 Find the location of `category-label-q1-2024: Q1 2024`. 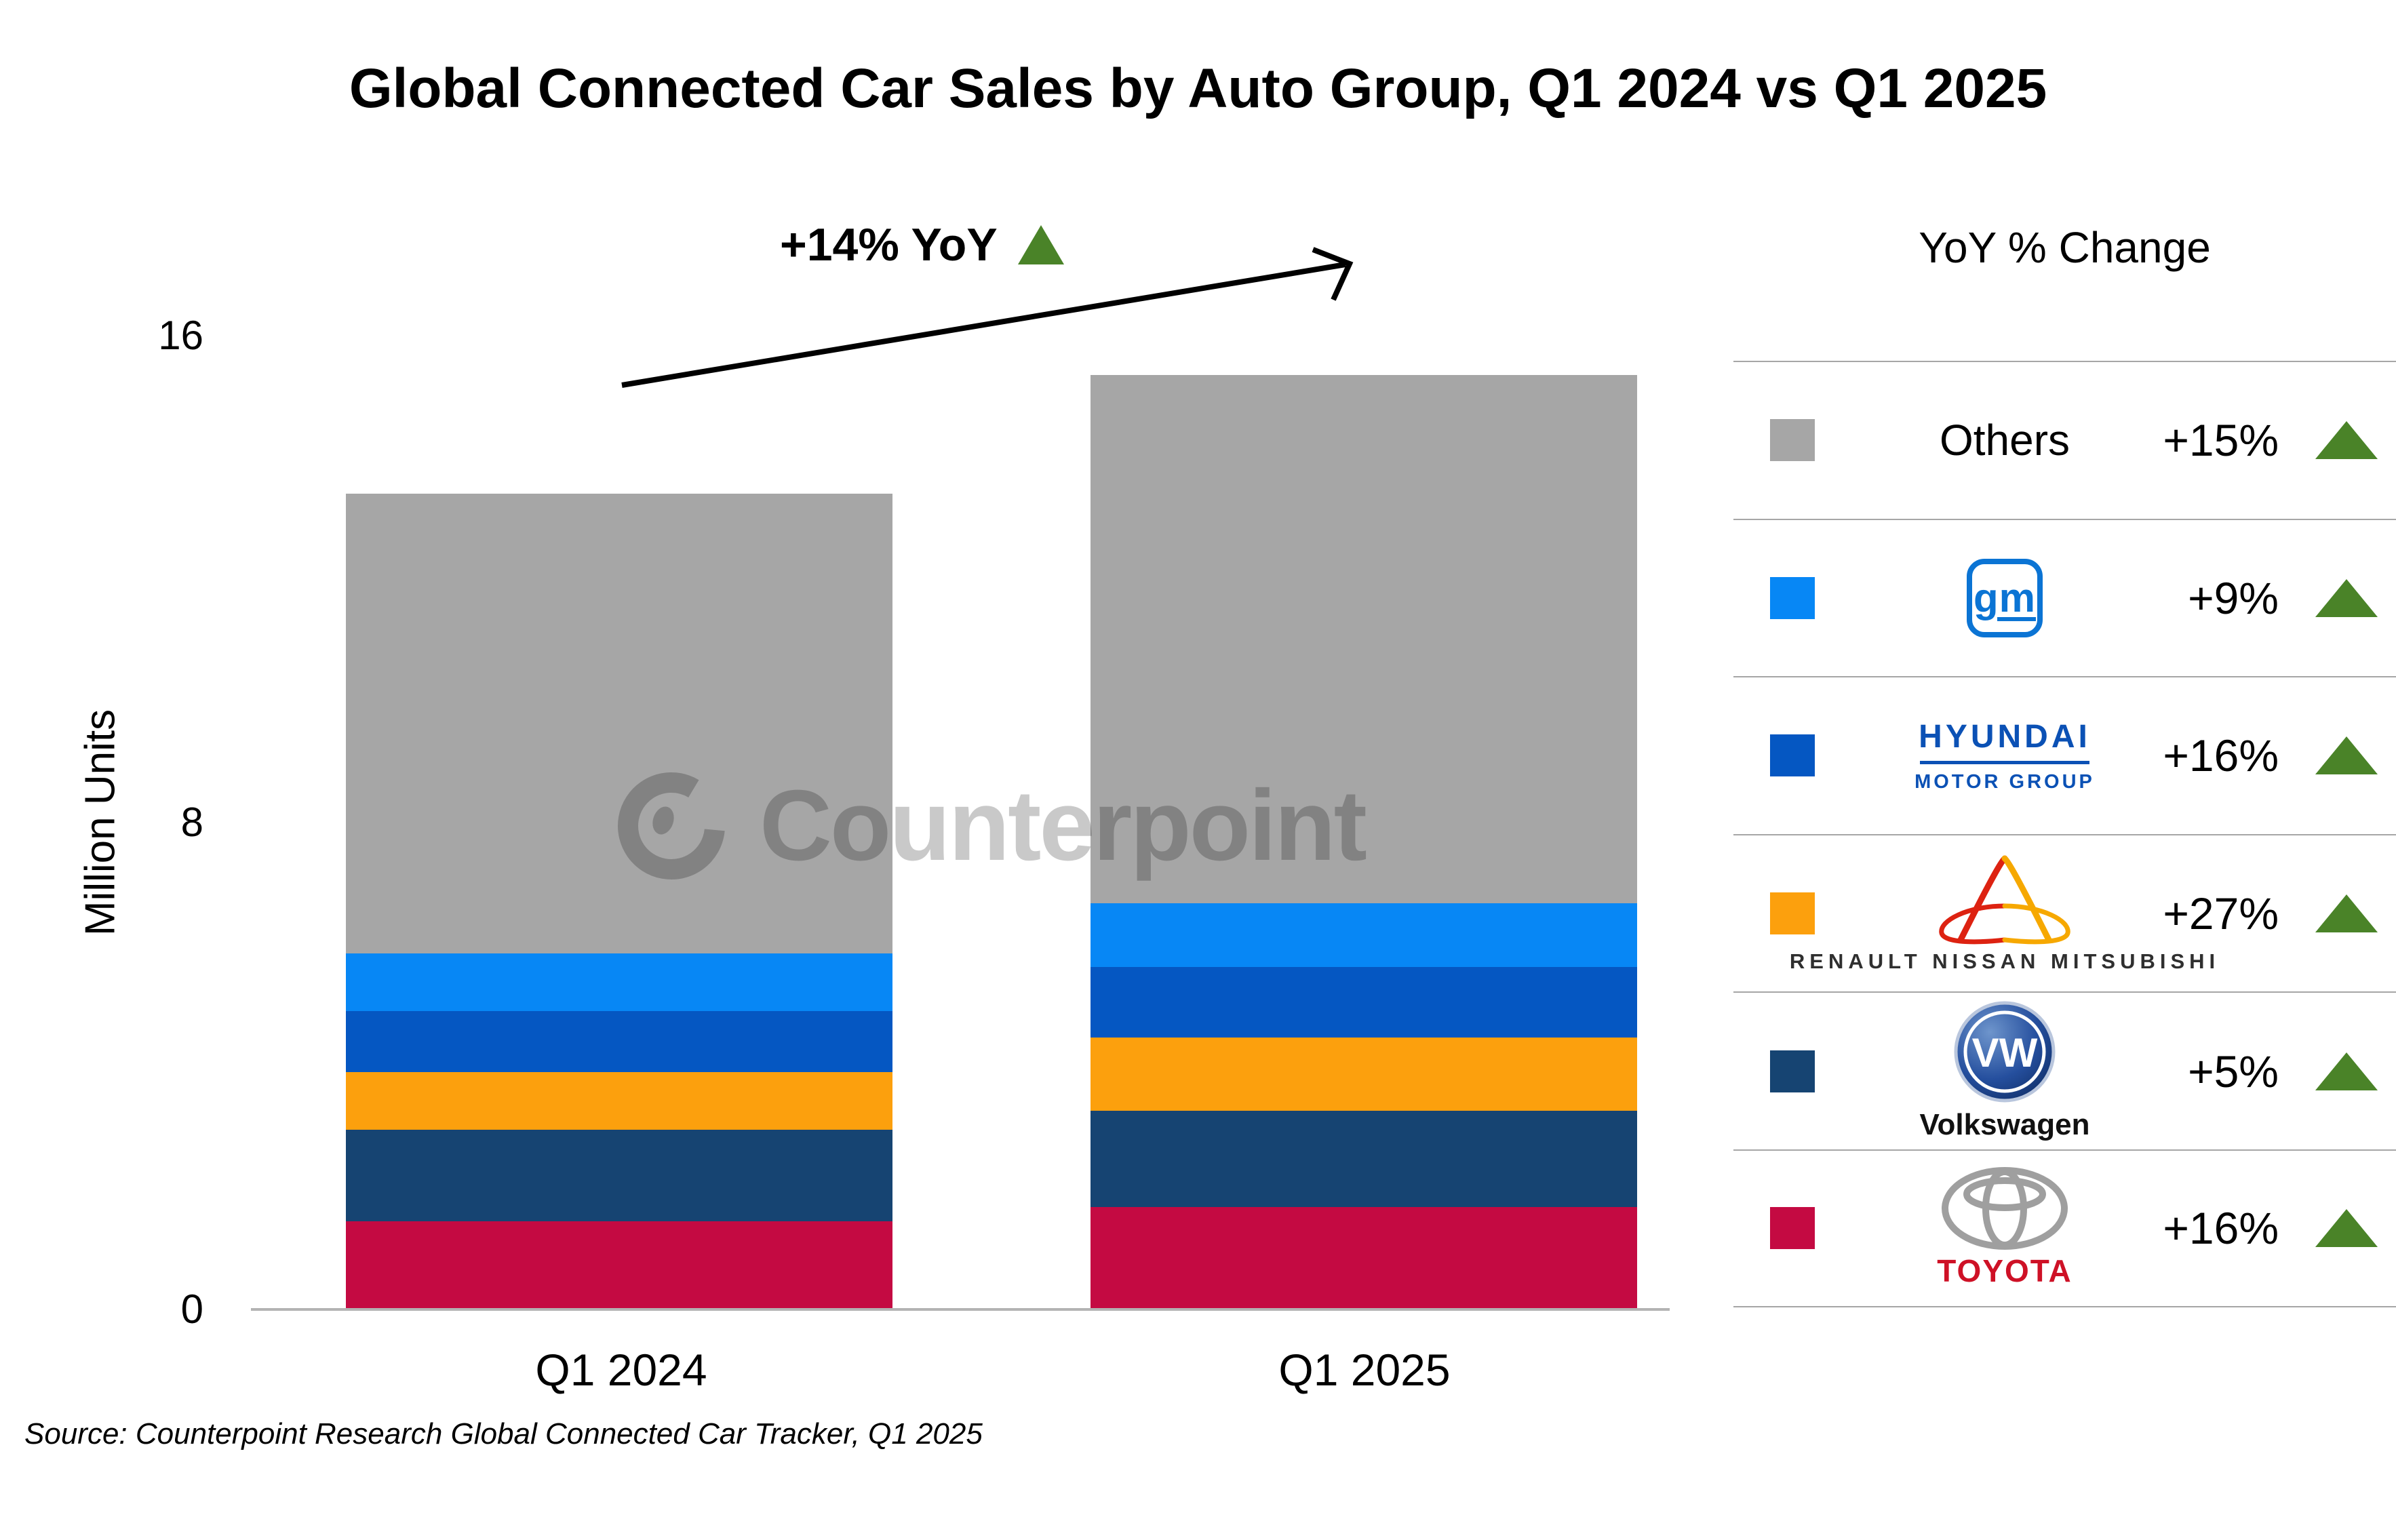

category-label-q1-2024: Q1 2024 is located at coordinates (621, 1370).